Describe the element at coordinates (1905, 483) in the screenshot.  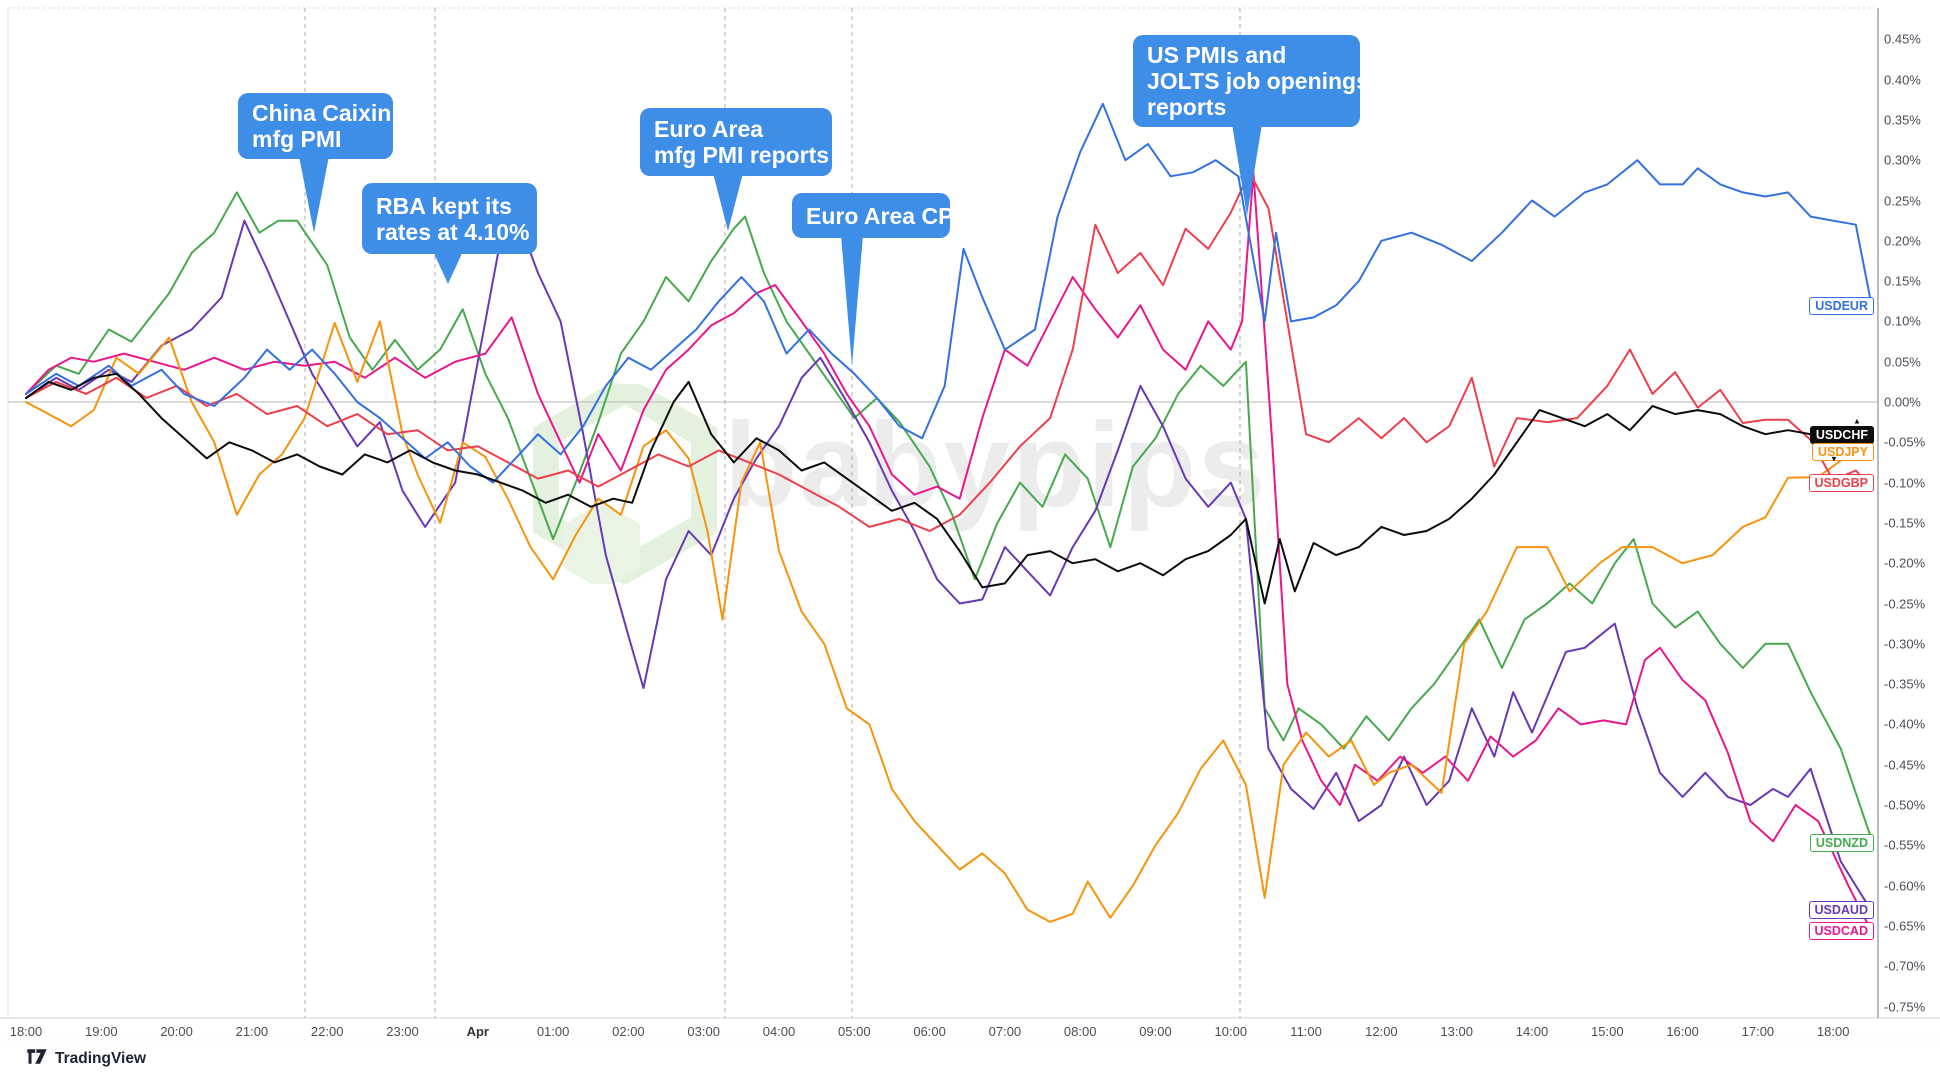
I see `price-tick-label: -0.10%` at that location.